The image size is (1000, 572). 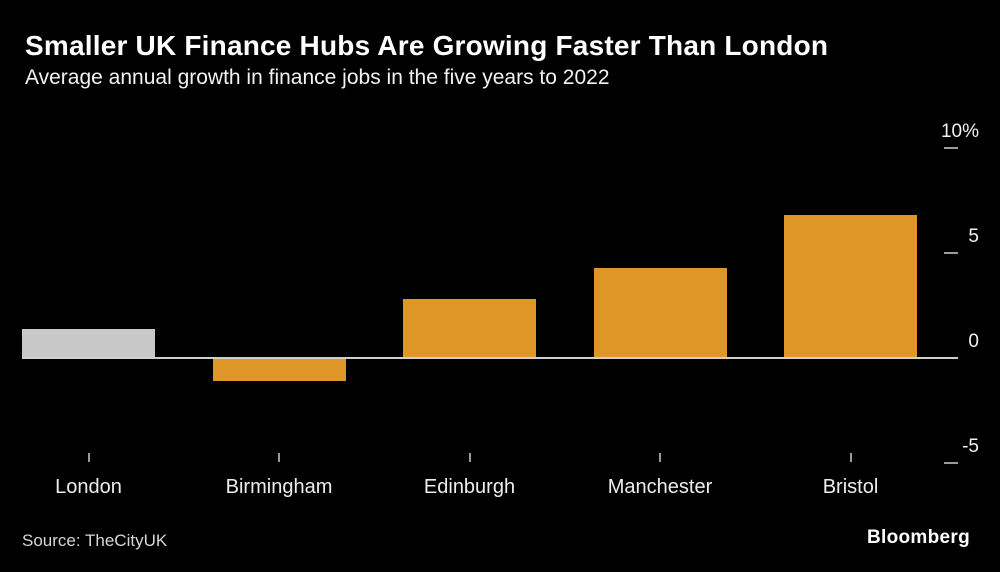 I want to click on y-axis-label: 0, so click(x=973, y=341).